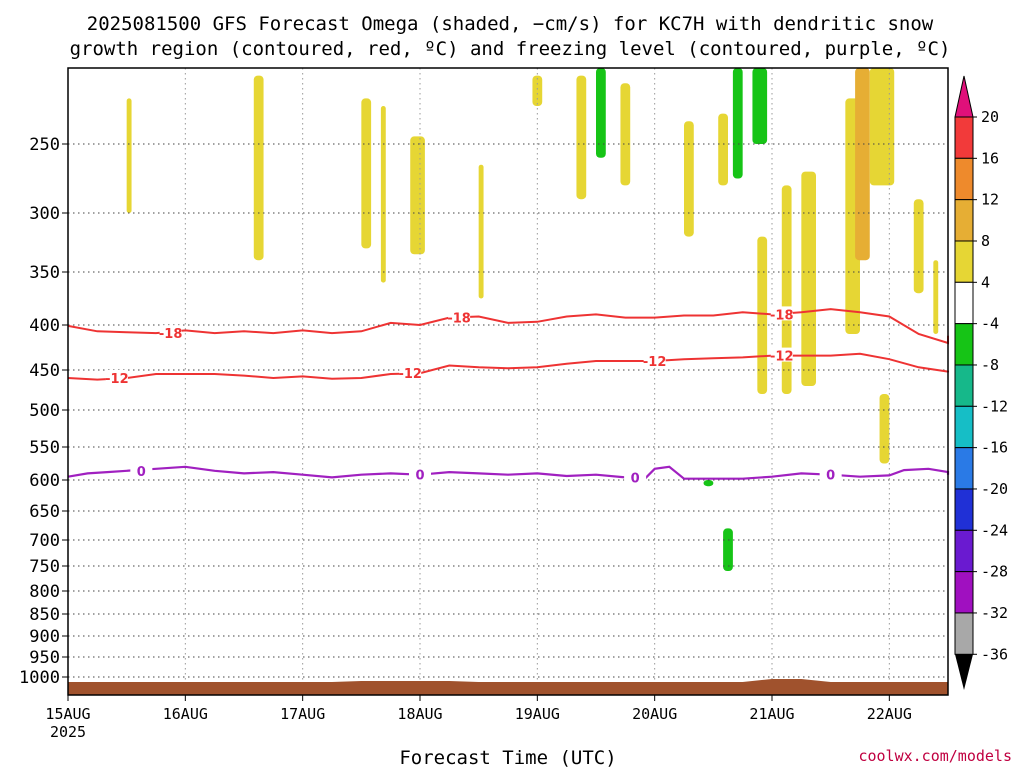 The width and height of the screenshot is (1024, 768). Describe the element at coordinates (508, 687) in the screenshot. I see `terrain-shape` at that location.